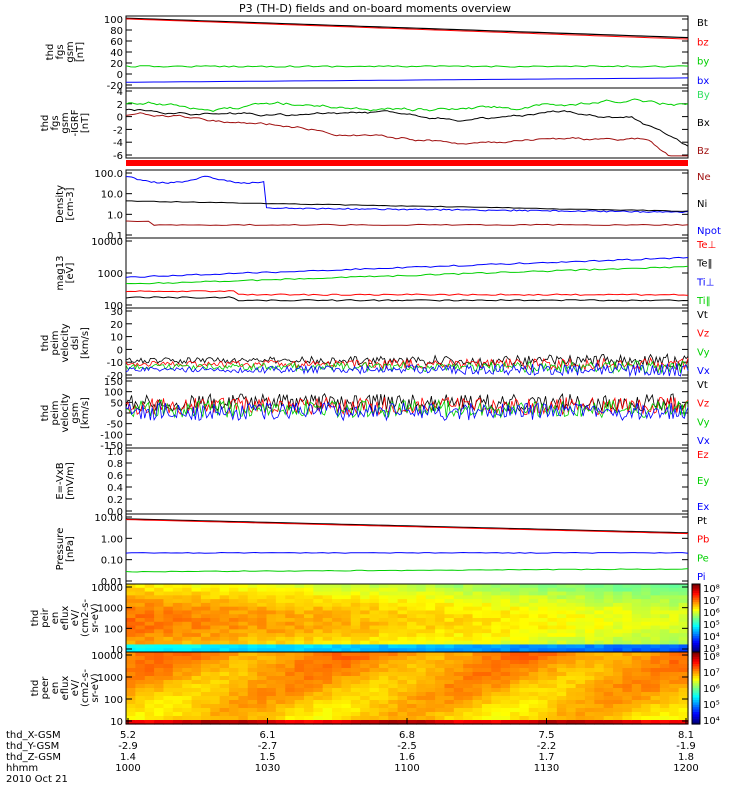  Describe the element at coordinates (407, 66) in the screenshot. I see `by-line` at that location.